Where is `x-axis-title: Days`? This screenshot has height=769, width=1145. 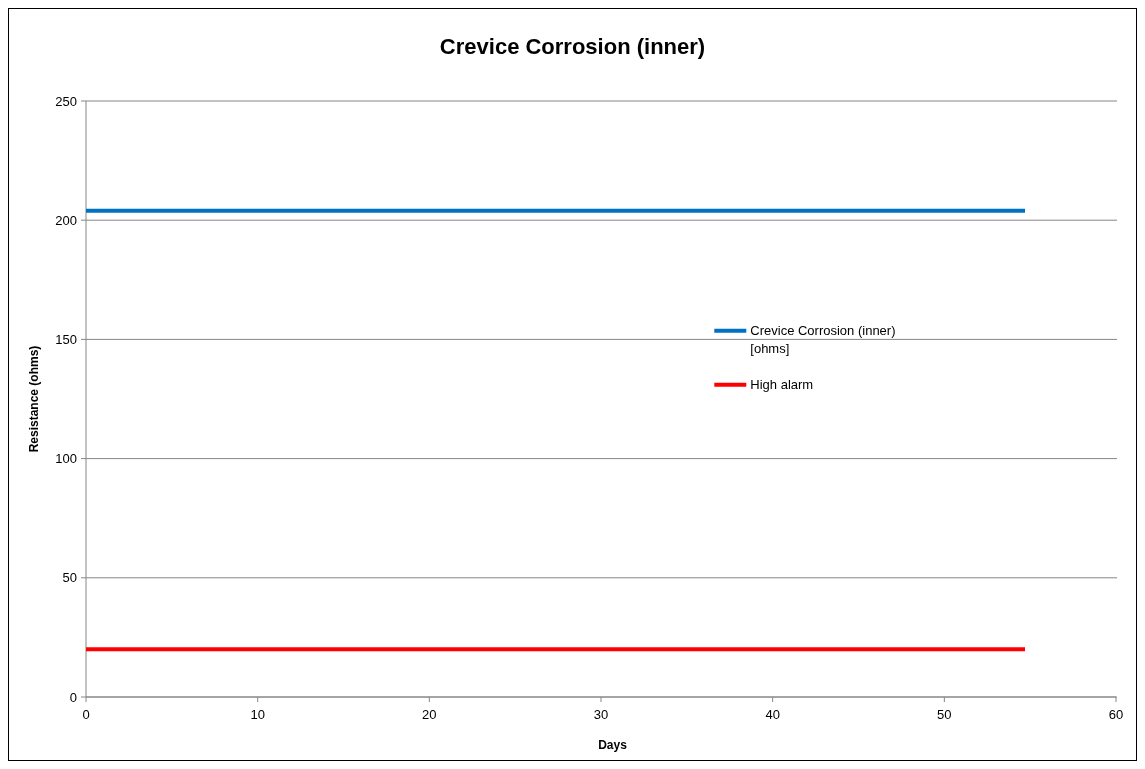 x-axis-title: Days is located at coordinates (613, 745).